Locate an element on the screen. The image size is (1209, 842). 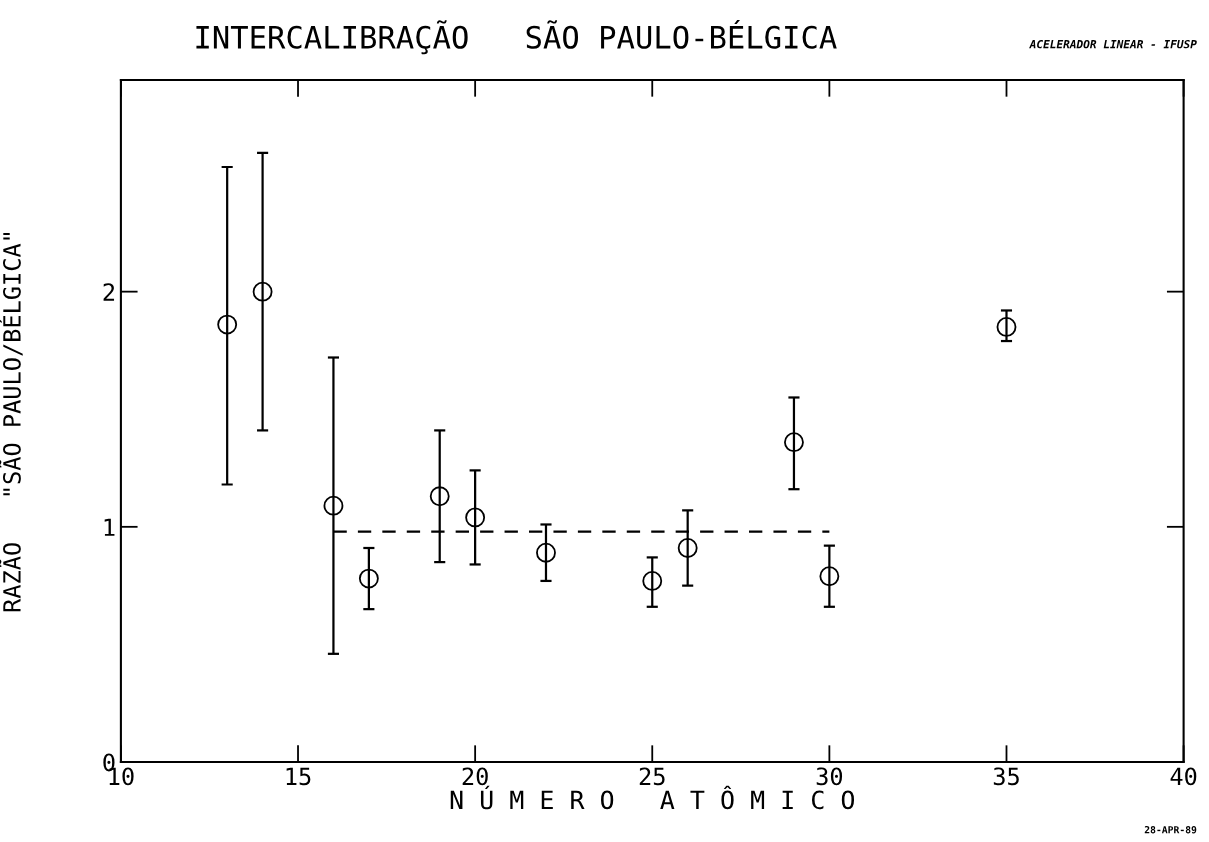
x-tick-label: 35 is located at coordinates (1006, 776).